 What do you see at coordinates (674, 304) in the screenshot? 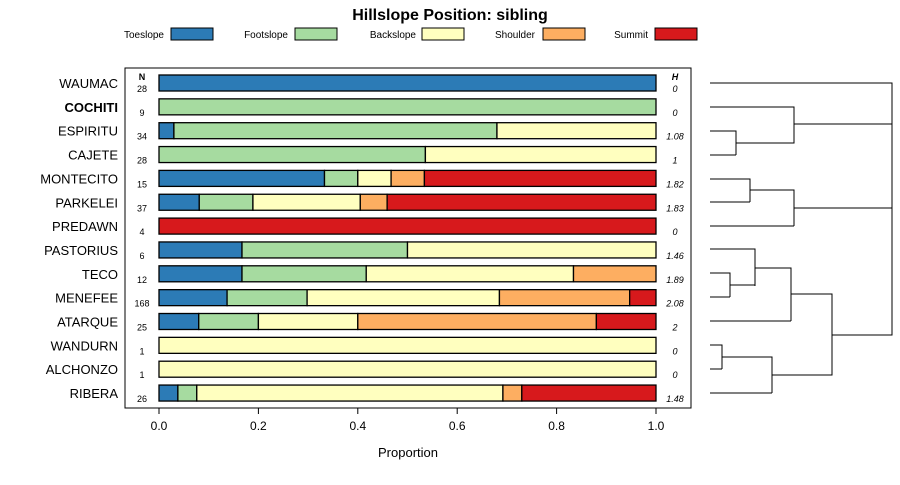
I see `row-h-value: 2.08` at bounding box center [674, 304].